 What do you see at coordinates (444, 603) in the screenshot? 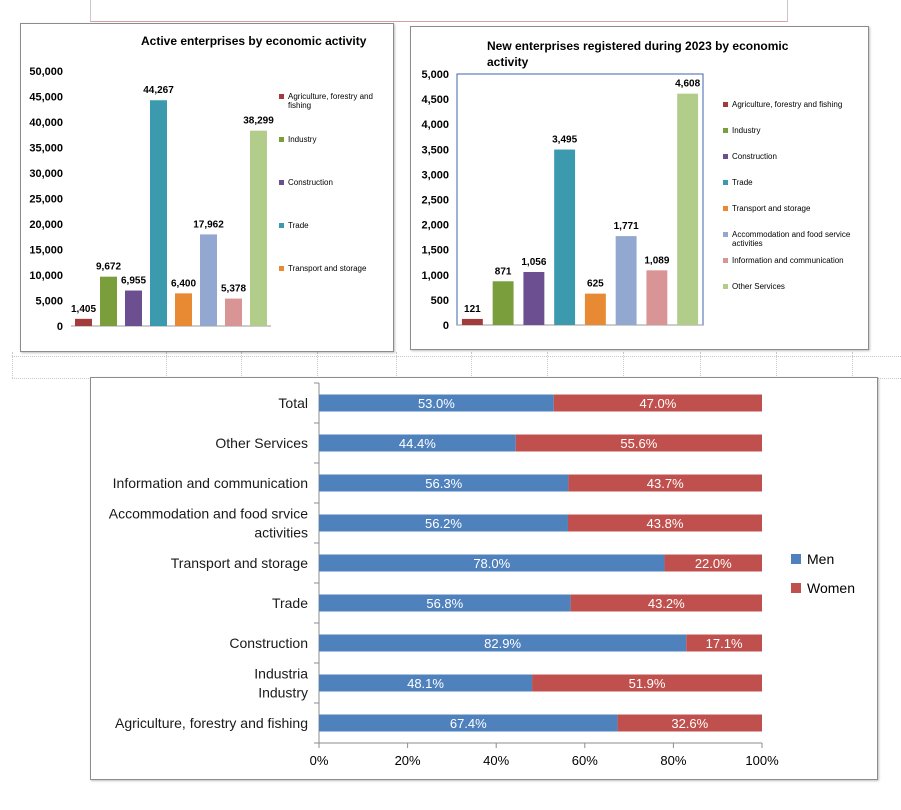
I see `data-label-men: 56.8%` at bounding box center [444, 603].